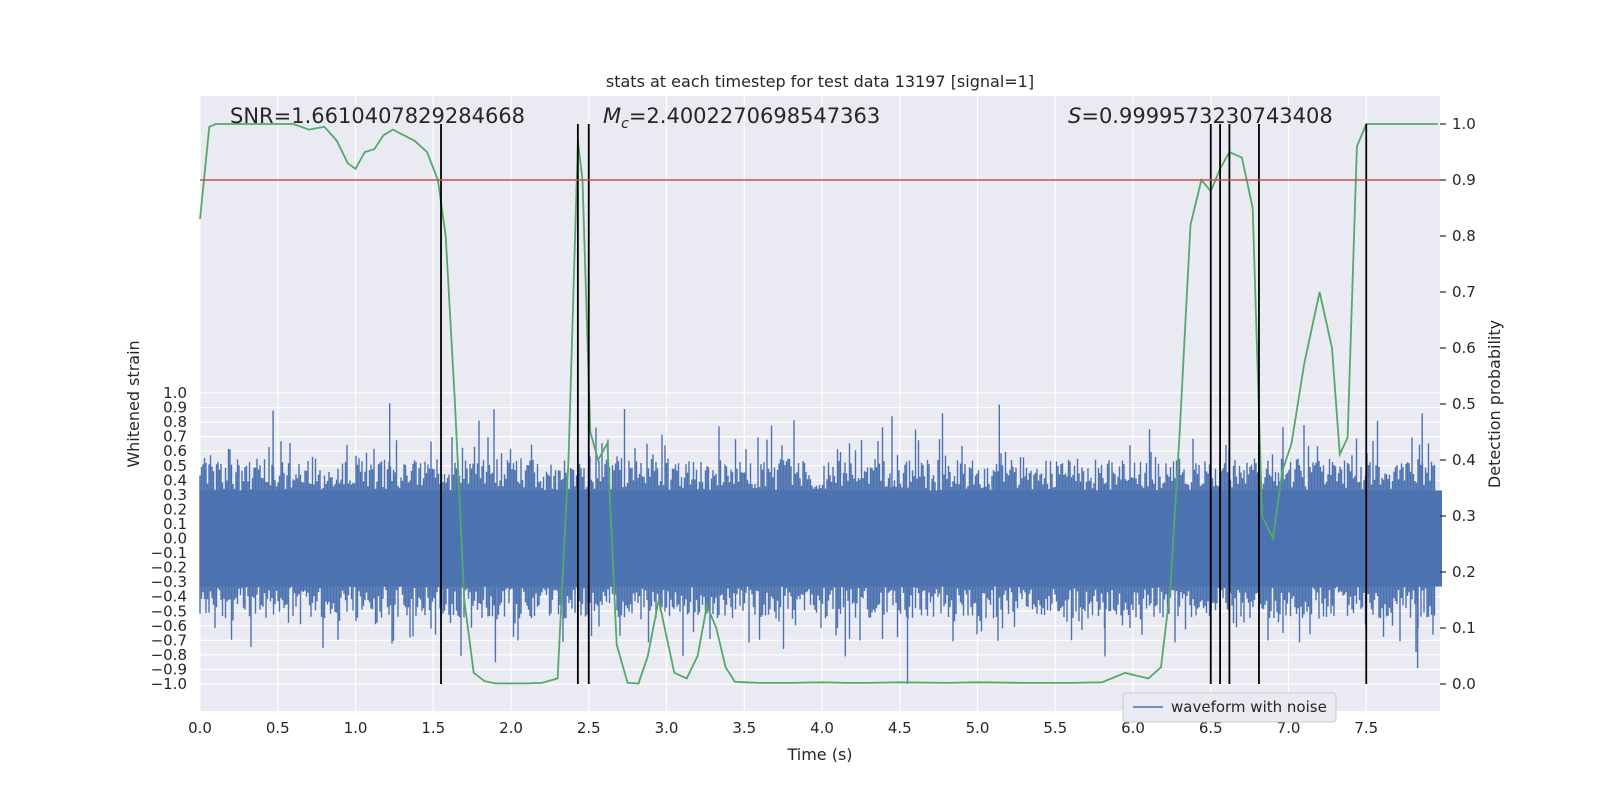  Describe the element at coordinates (1464, 180) in the screenshot. I see `y2-tick-label: 0.9` at that location.